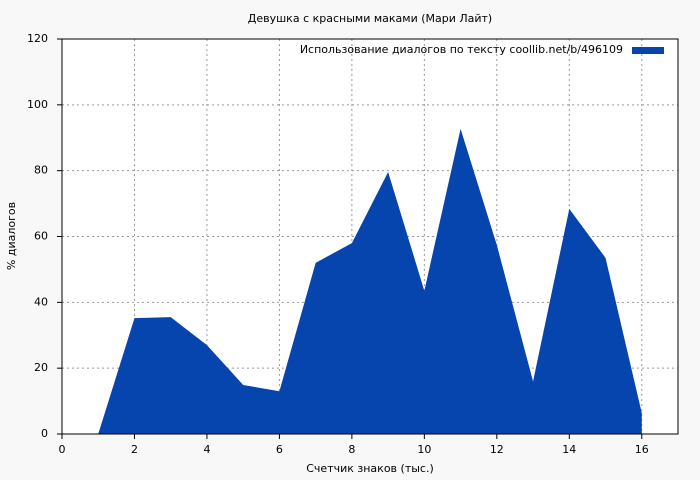 The width and height of the screenshot is (700, 480). Describe the element at coordinates (41, 236) in the screenshot. I see `y-tick-label: 60` at that location.